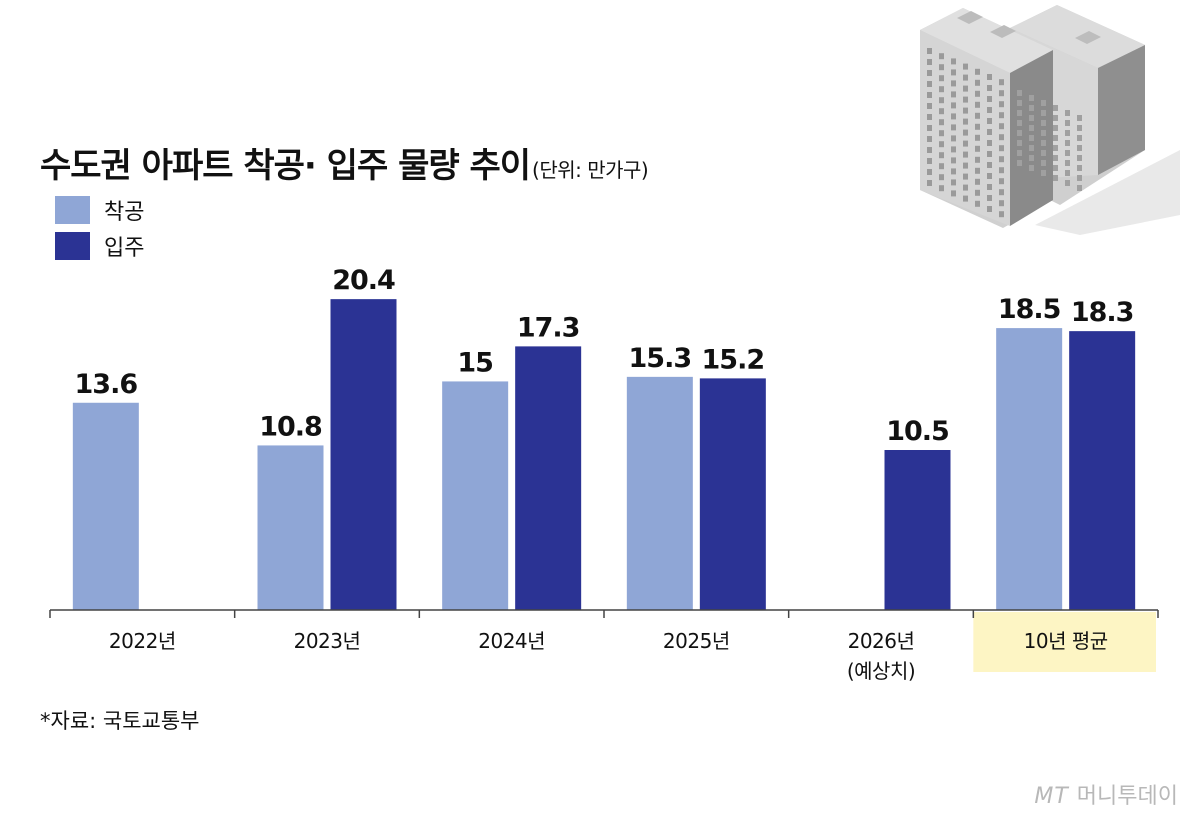  Describe the element at coordinates (660, 358) in the screenshot. I see `data-label: 15.3` at that location.